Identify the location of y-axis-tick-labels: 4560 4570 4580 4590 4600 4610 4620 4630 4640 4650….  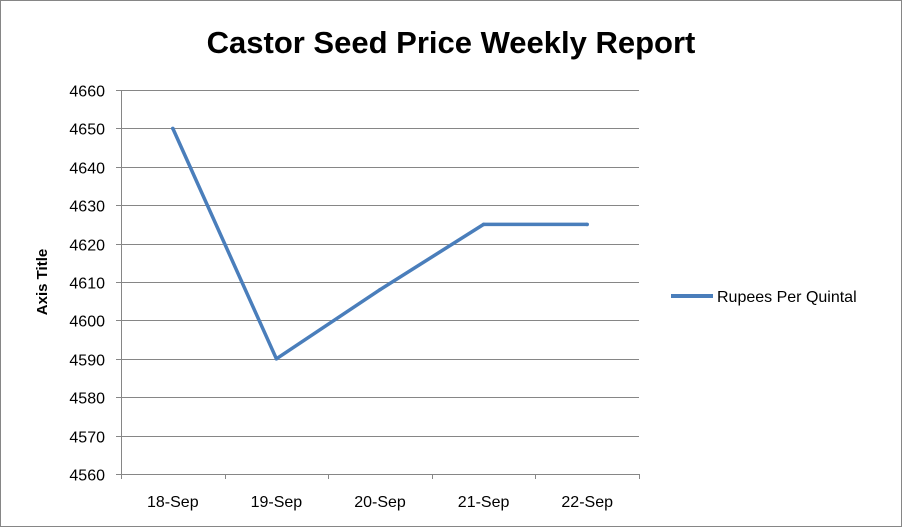
(87, 284).